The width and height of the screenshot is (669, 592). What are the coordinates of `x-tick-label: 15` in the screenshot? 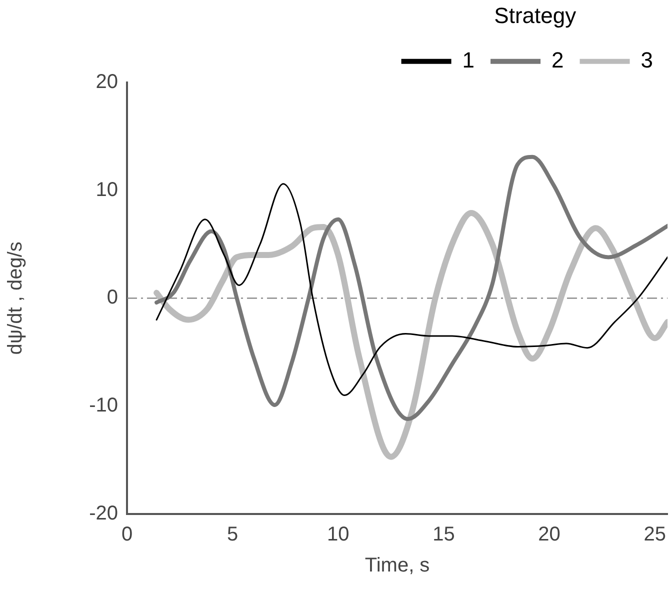 It's located at (443, 535).